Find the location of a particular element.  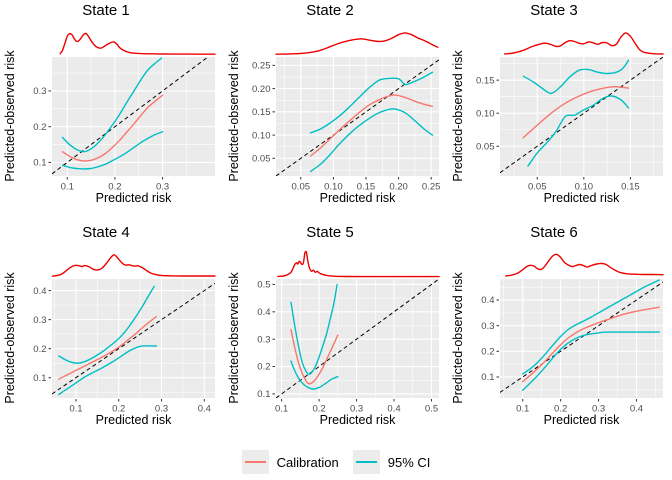

y-tick-label: 0.5 is located at coordinates (263, 285).